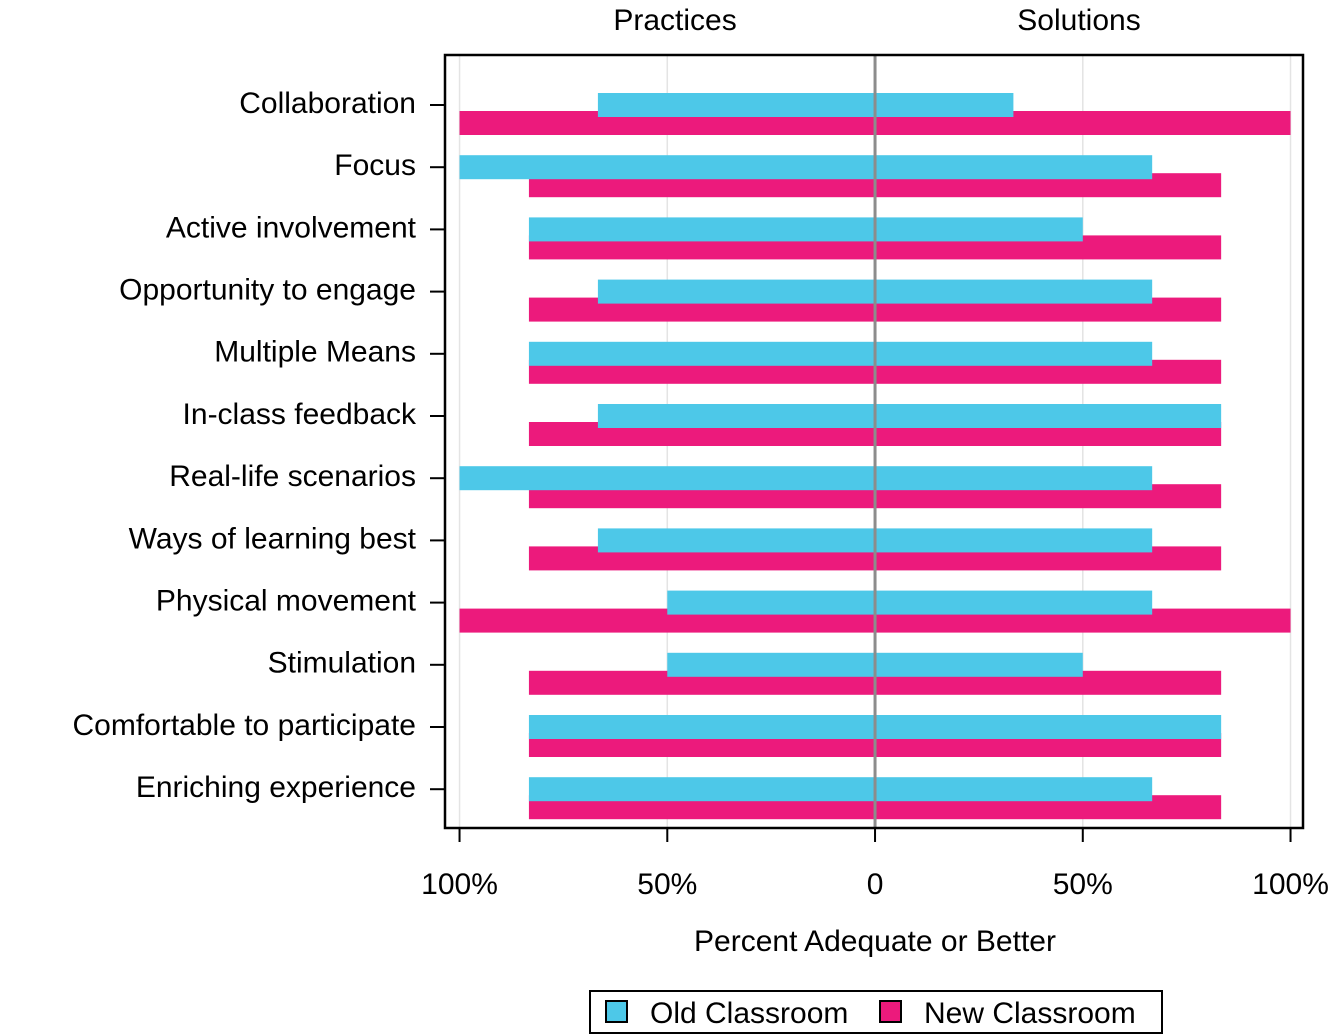  What do you see at coordinates (375, 165) in the screenshot?
I see `y-tick-label: Focus` at bounding box center [375, 165].